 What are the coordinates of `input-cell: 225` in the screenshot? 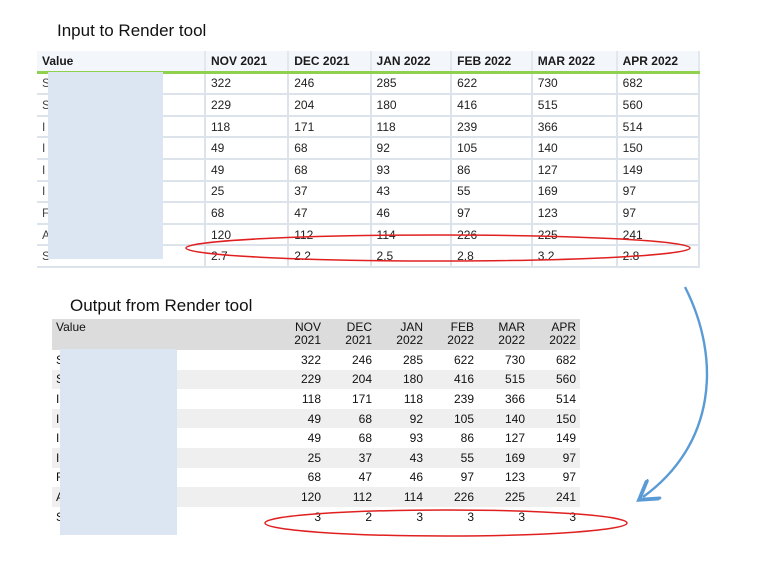 It's located at (574, 235).